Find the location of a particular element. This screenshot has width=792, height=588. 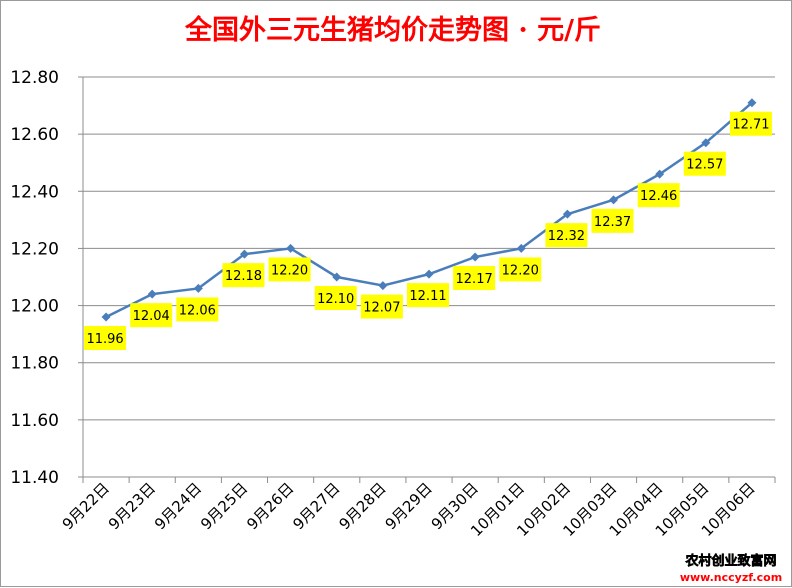

data-label: 12.37 is located at coordinates (612, 222).